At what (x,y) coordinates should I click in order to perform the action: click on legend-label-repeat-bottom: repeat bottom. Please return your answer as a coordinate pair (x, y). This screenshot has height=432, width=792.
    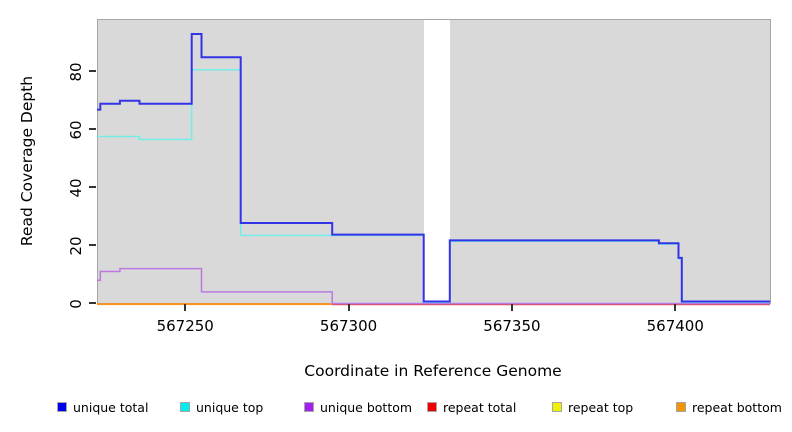
    Looking at the image, I should click on (737, 407).